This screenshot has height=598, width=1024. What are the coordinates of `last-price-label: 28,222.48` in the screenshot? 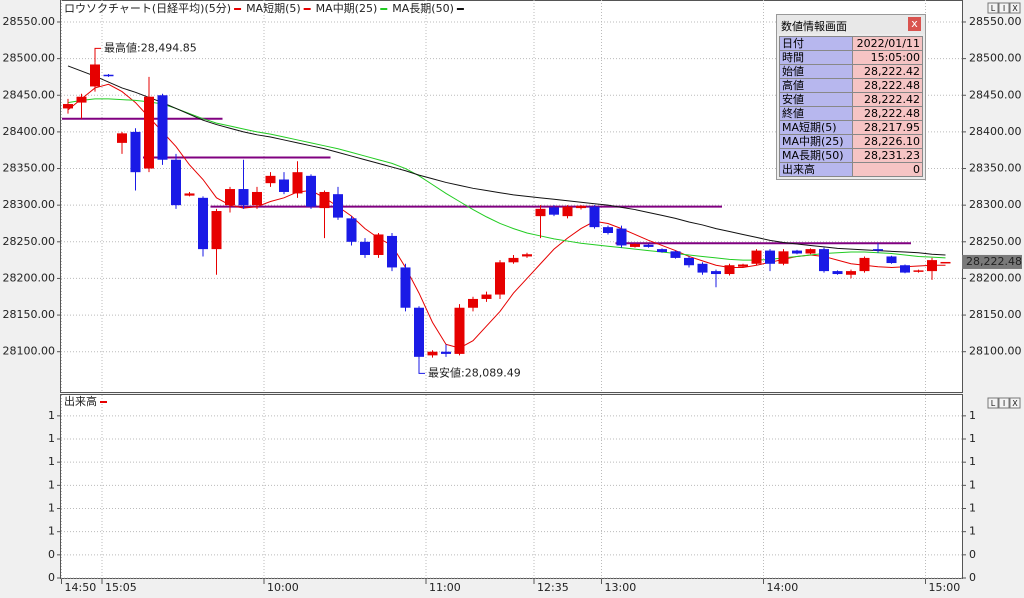 It's located at (994, 261).